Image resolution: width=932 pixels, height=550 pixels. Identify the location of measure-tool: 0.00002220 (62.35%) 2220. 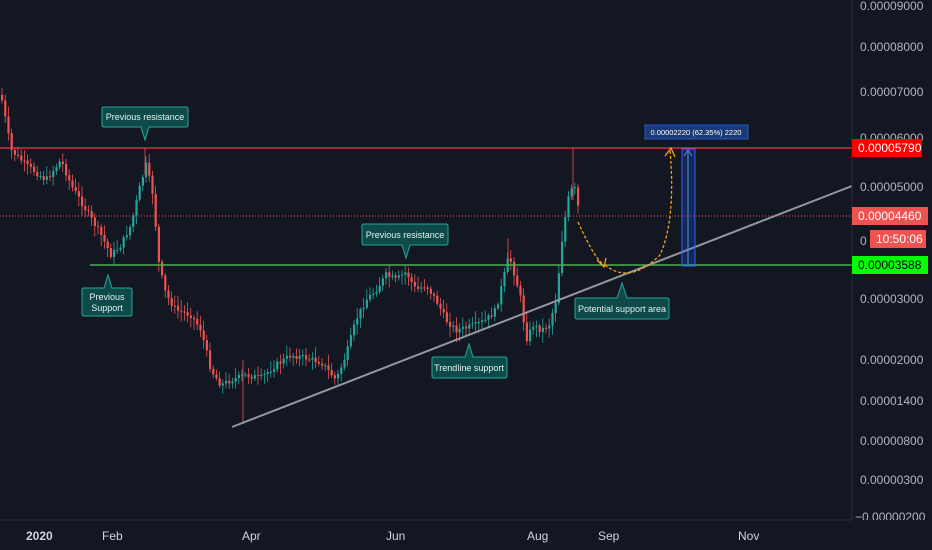
(696, 195).